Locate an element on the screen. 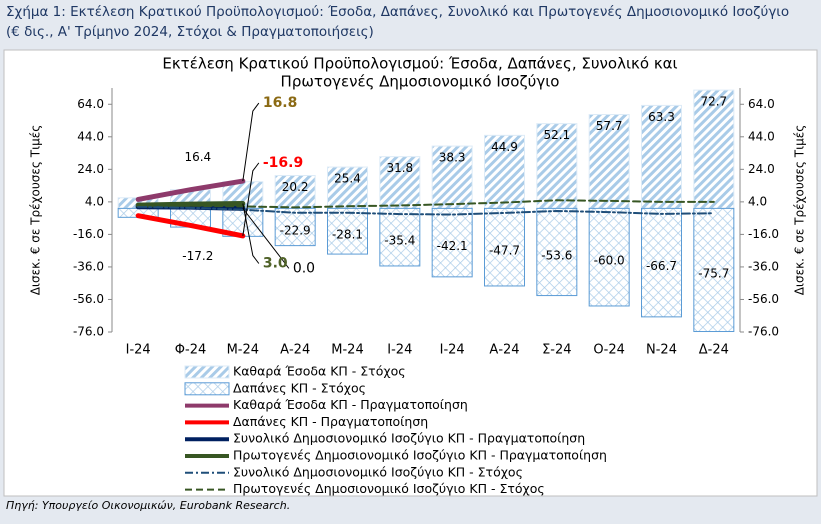 This screenshot has width=821, height=528. line-label: 0.0 is located at coordinates (304, 268).